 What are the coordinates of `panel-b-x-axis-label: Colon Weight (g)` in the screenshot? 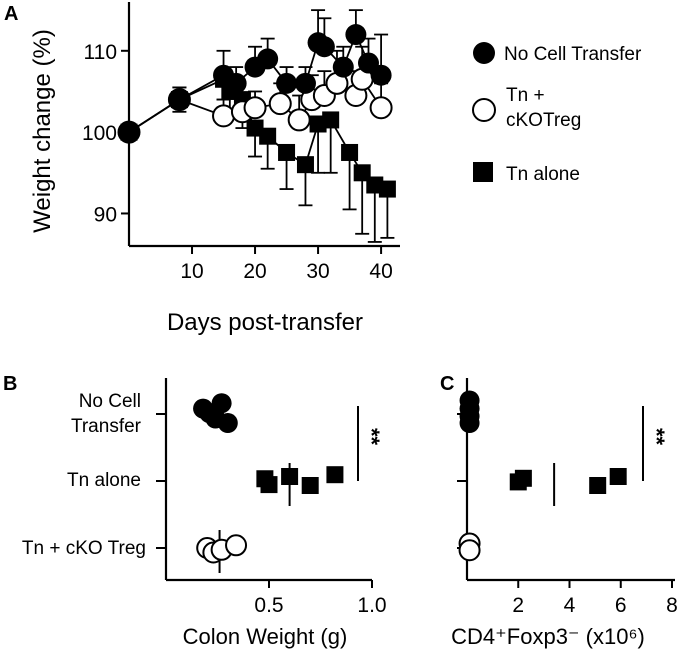 It's located at (265, 636).